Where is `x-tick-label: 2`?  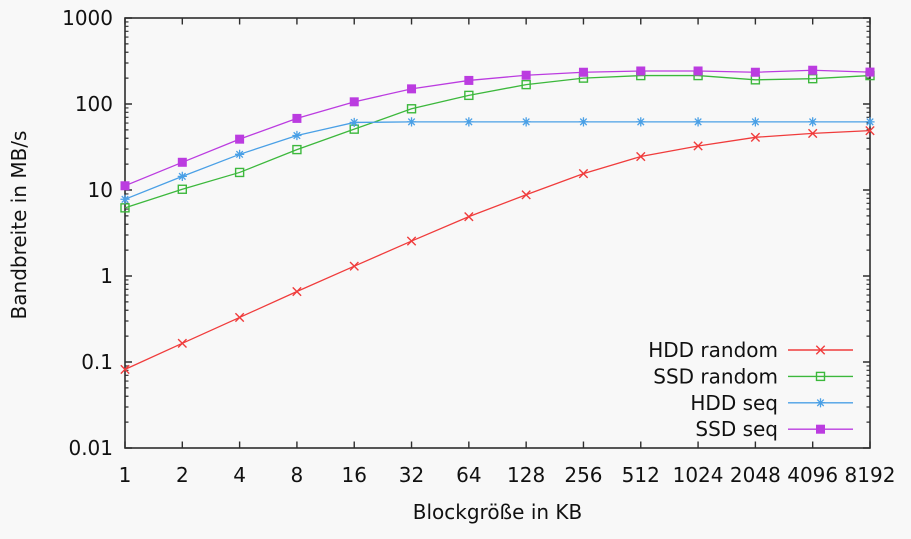
x-tick-label: 2 is located at coordinates (182, 475).